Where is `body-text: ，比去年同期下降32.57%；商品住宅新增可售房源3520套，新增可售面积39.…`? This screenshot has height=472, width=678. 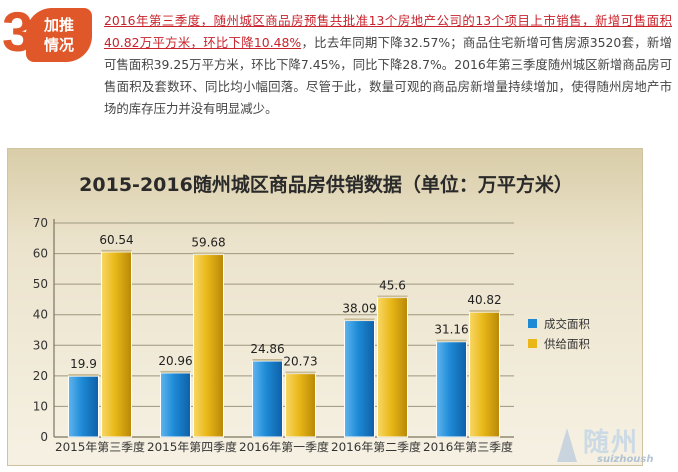
body-text: ，比去年同期下降32.57%；商品住宅新增可售房源3520套，新增可售面积39.… is located at coordinates (388, 75).